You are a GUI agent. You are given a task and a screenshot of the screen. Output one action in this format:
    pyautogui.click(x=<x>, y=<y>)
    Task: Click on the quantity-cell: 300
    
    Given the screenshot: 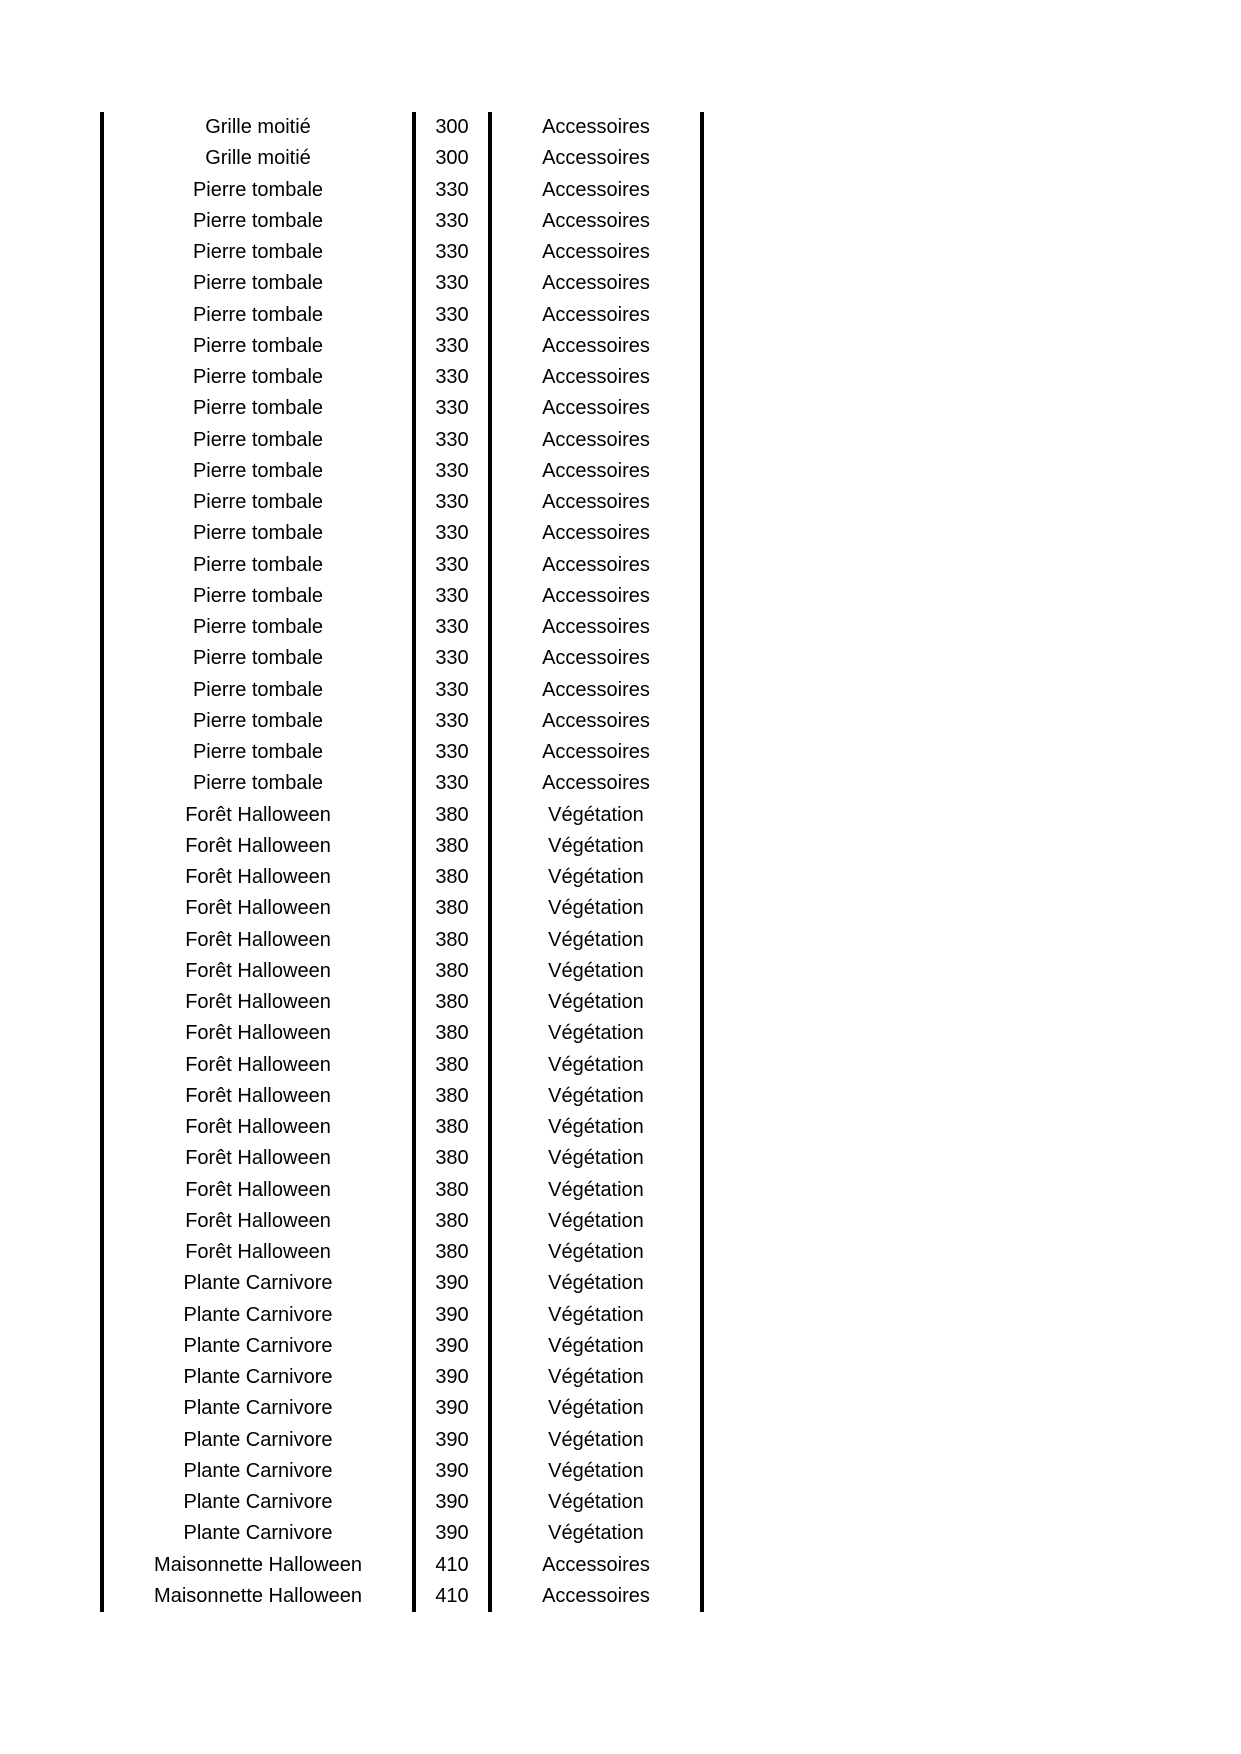 What is the action you would take?
    pyautogui.click(x=450, y=159)
    